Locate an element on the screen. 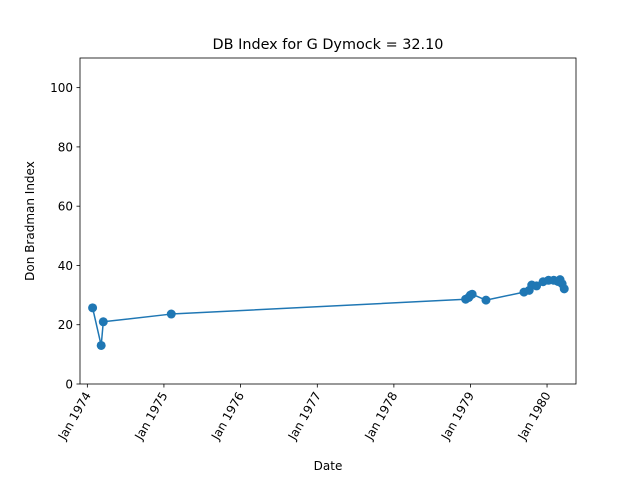 This screenshot has height=480, width=640. y-axis-label: Don Bradman Index is located at coordinates (30, 221).